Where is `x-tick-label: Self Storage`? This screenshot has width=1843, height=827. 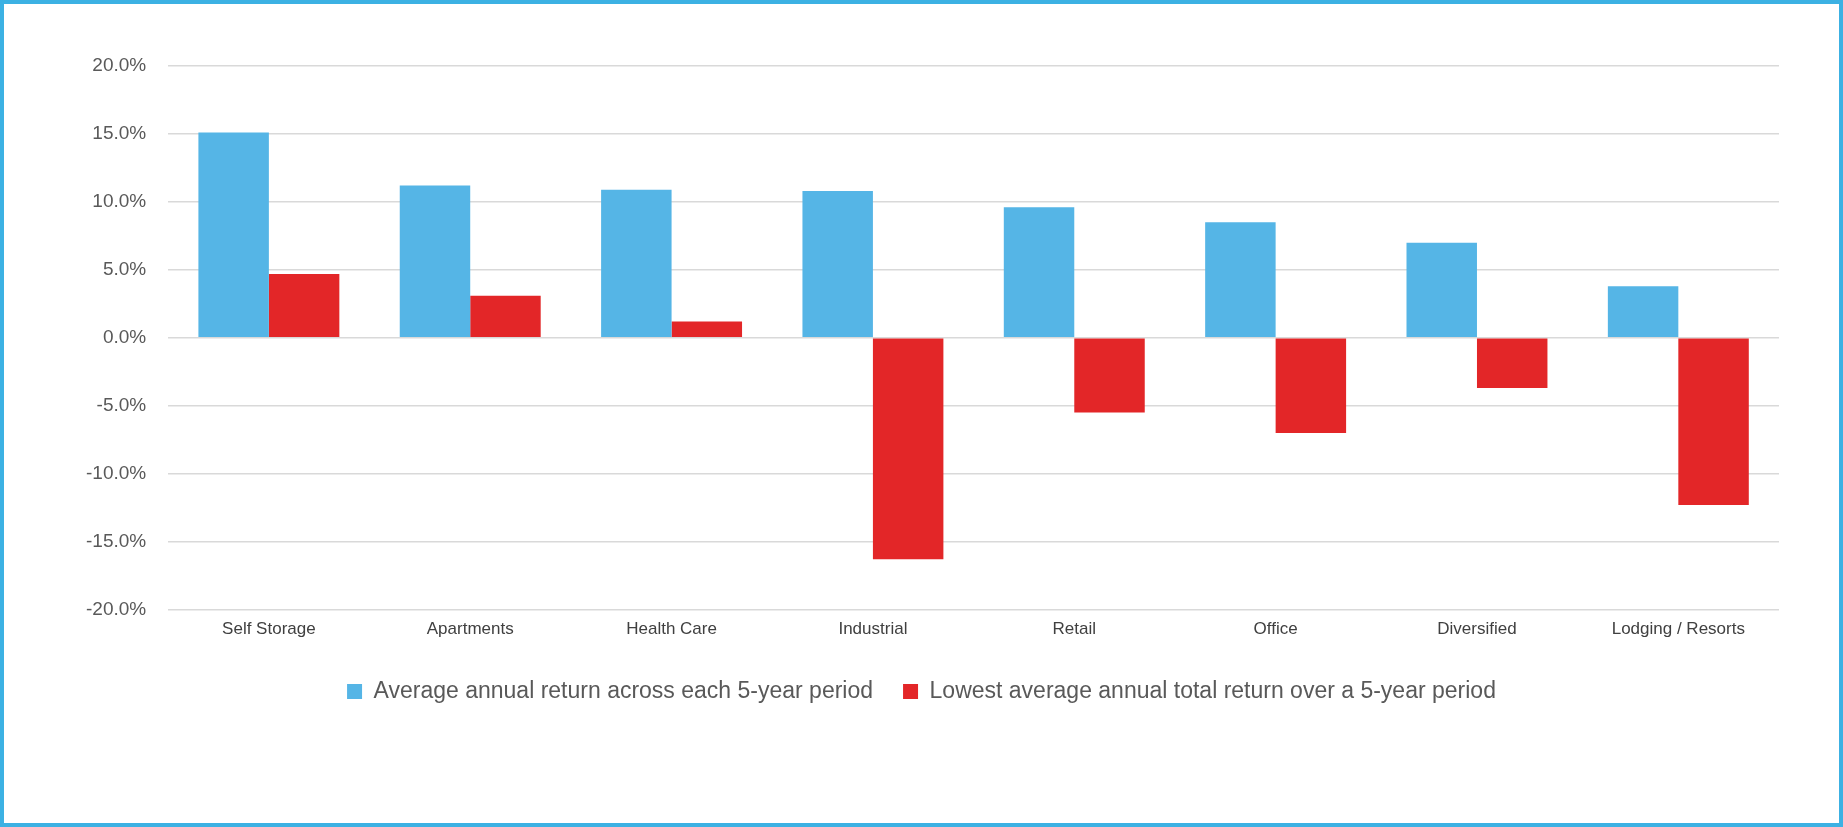
x-tick-label: Self Storage is located at coordinates (269, 629).